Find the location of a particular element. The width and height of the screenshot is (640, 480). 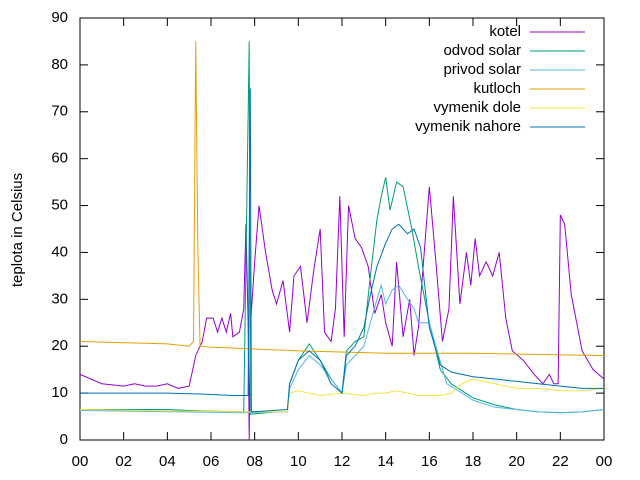

y-axis-label: teplota in Celsius is located at coordinates (17, 230).